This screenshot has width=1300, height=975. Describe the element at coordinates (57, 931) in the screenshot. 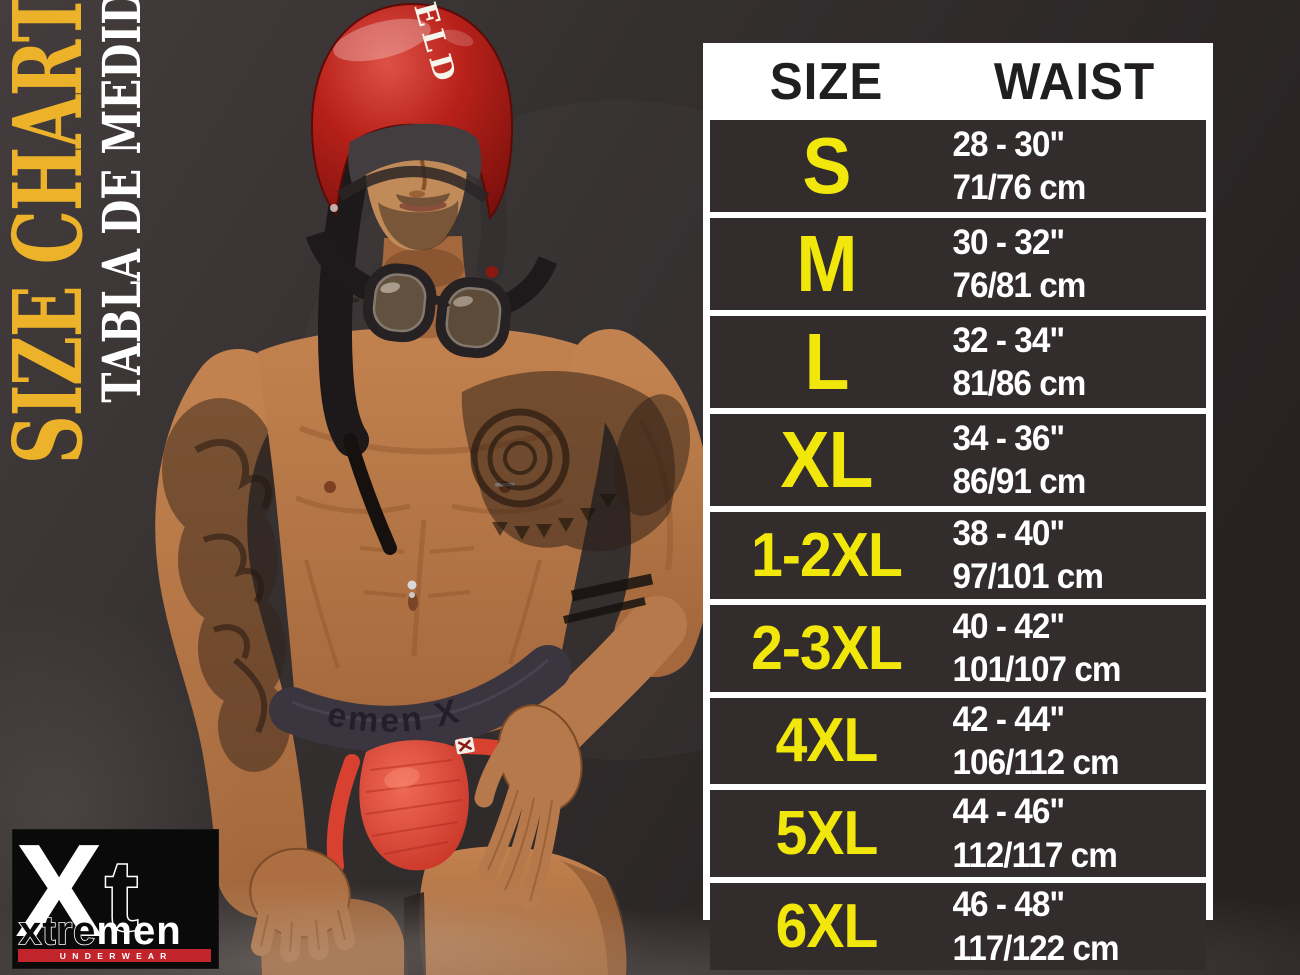

I see `logo-wordmark-outline: xtre` at that location.